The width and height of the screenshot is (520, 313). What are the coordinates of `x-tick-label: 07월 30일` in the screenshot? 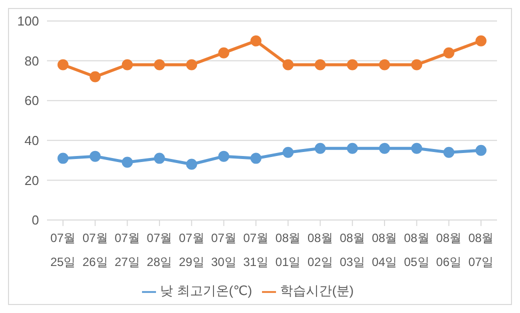 It's located at (223, 250).